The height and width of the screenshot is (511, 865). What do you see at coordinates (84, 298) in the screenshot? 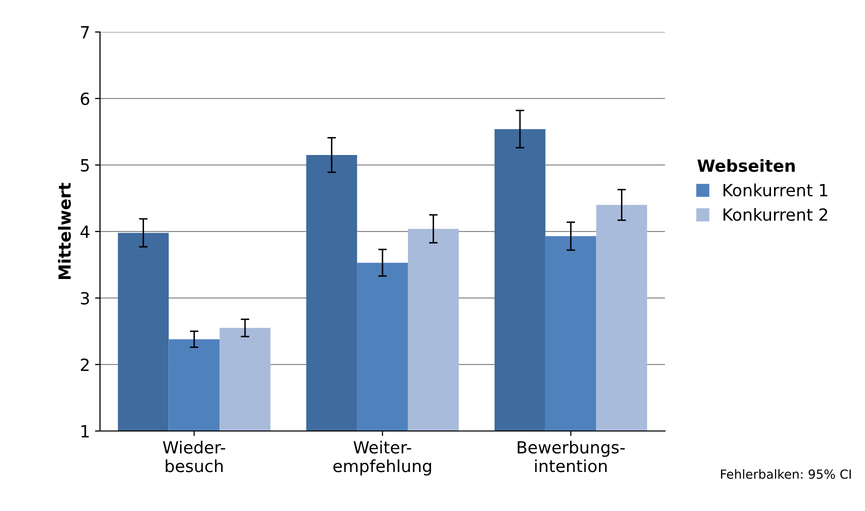
I see `y-tick-label: 3` at bounding box center [84, 298].